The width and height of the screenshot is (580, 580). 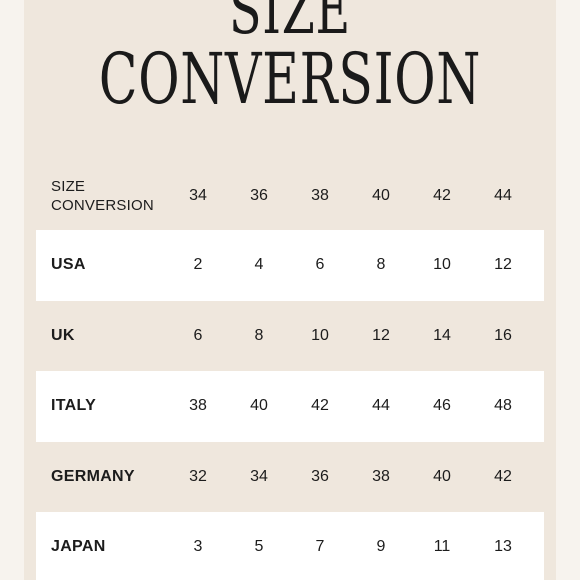 What do you see at coordinates (503, 406) in the screenshot?
I see `table-cell: 48` at bounding box center [503, 406].